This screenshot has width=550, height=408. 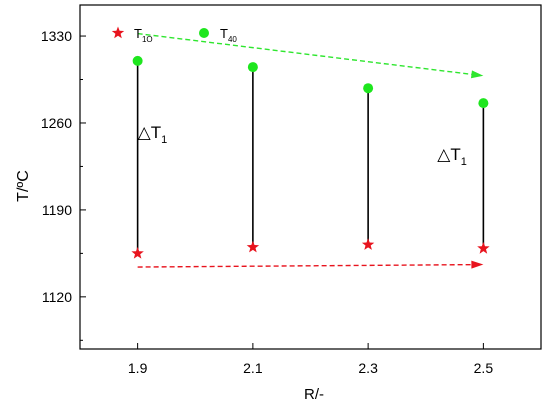 I want to click on x-tick-label: 2.3, so click(x=368, y=368).